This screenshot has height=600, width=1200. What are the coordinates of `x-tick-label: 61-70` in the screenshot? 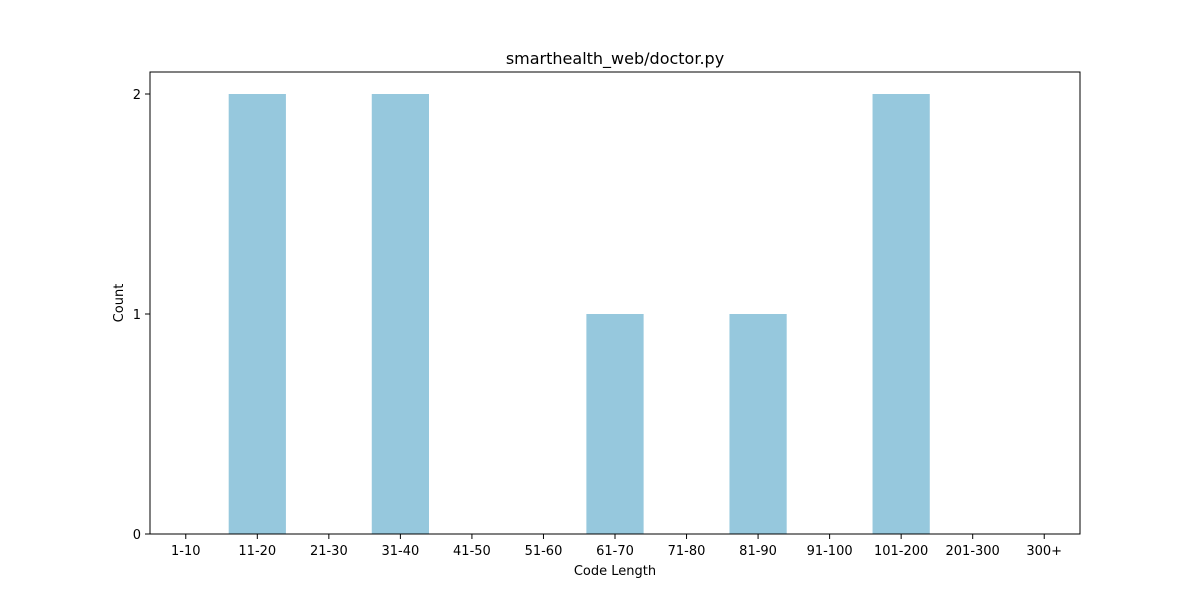 It's located at (615, 551).